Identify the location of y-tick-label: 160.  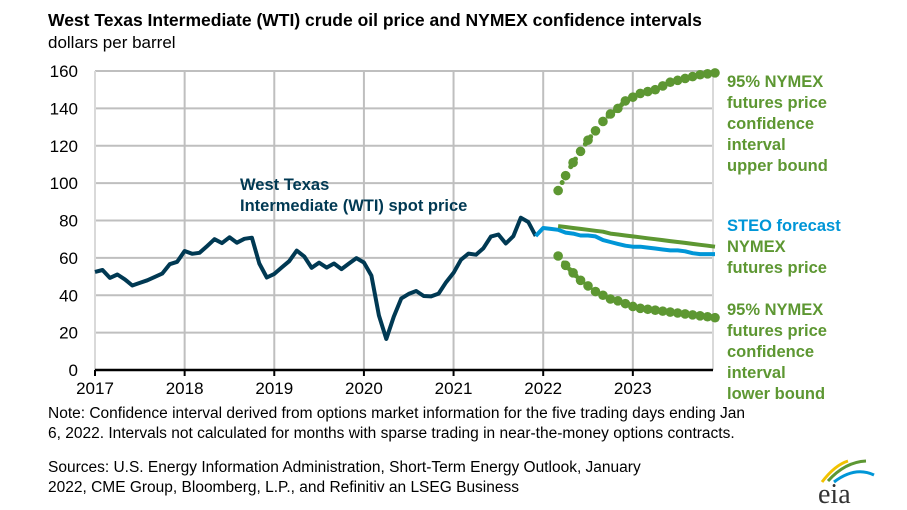
(64, 71).